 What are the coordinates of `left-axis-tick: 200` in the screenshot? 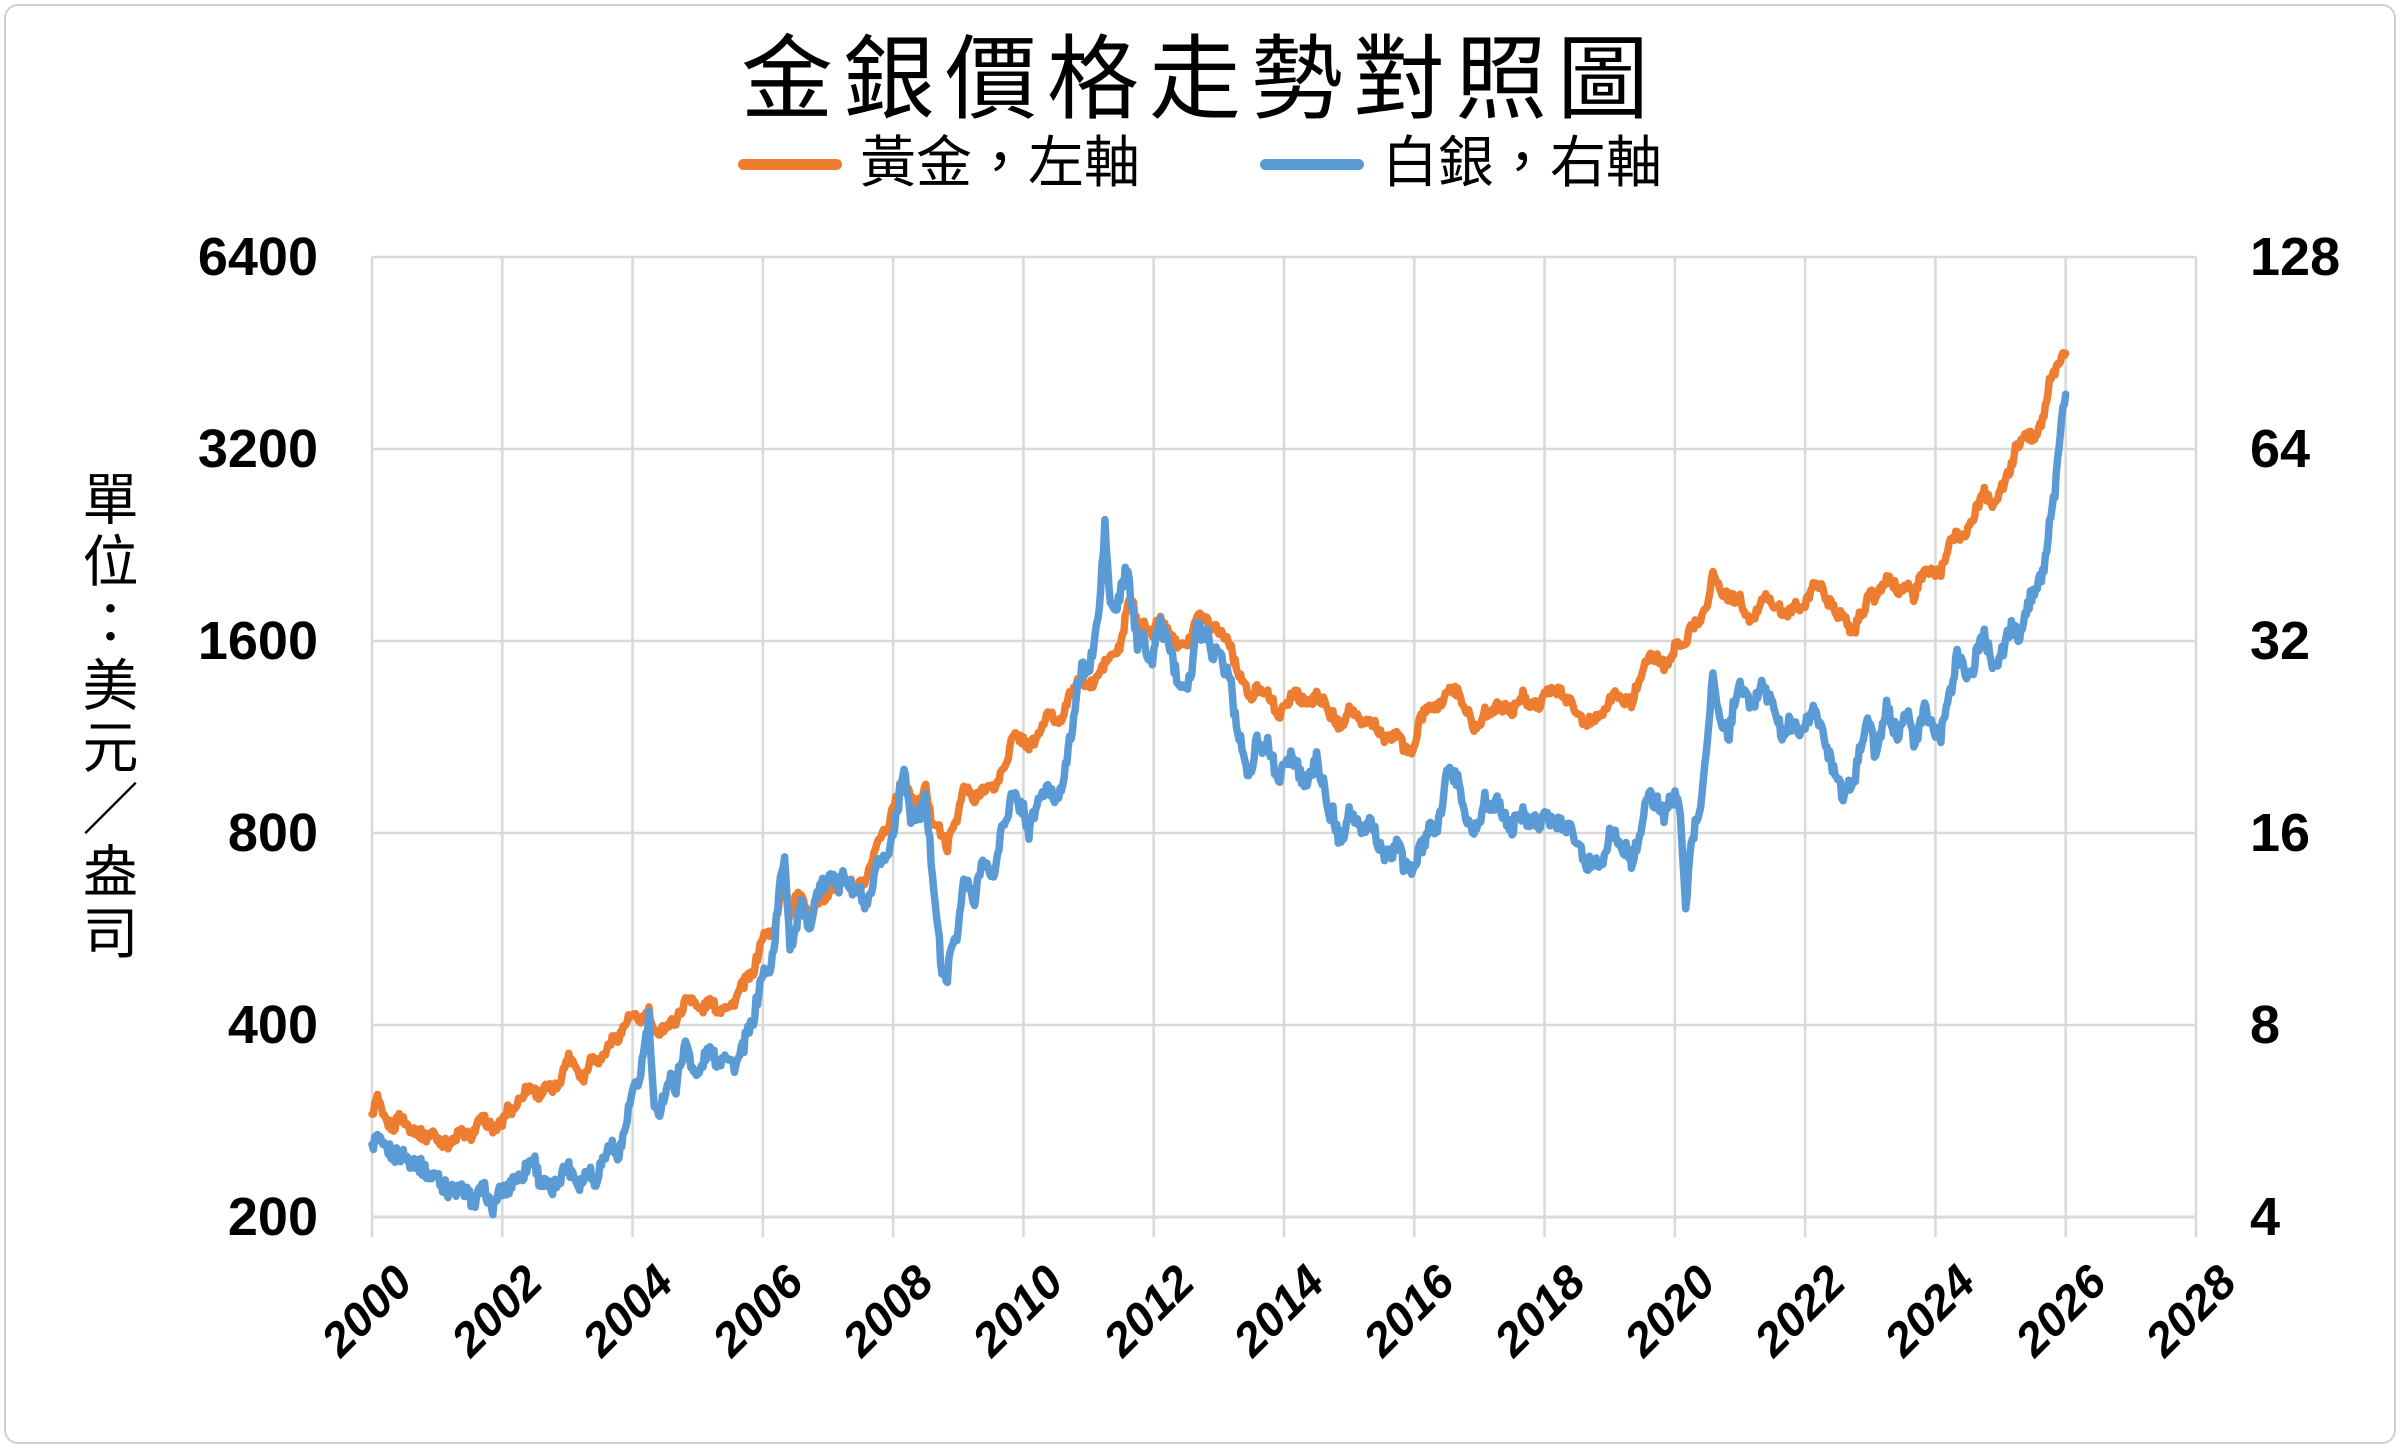 It's located at (272, 1217).